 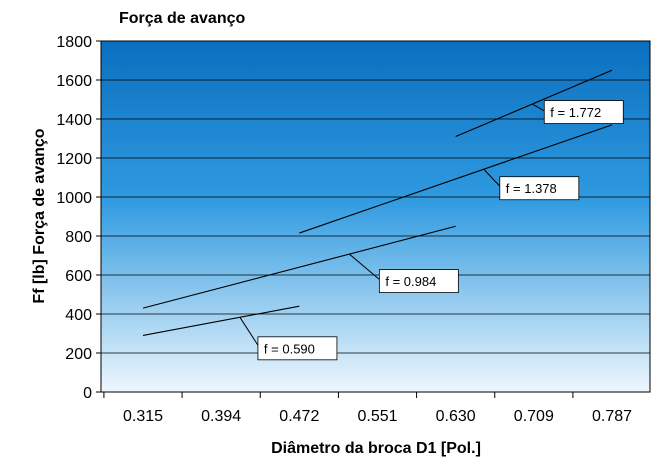 What do you see at coordinates (78, 315) in the screenshot?
I see `y-tick-label: 400` at bounding box center [78, 315].